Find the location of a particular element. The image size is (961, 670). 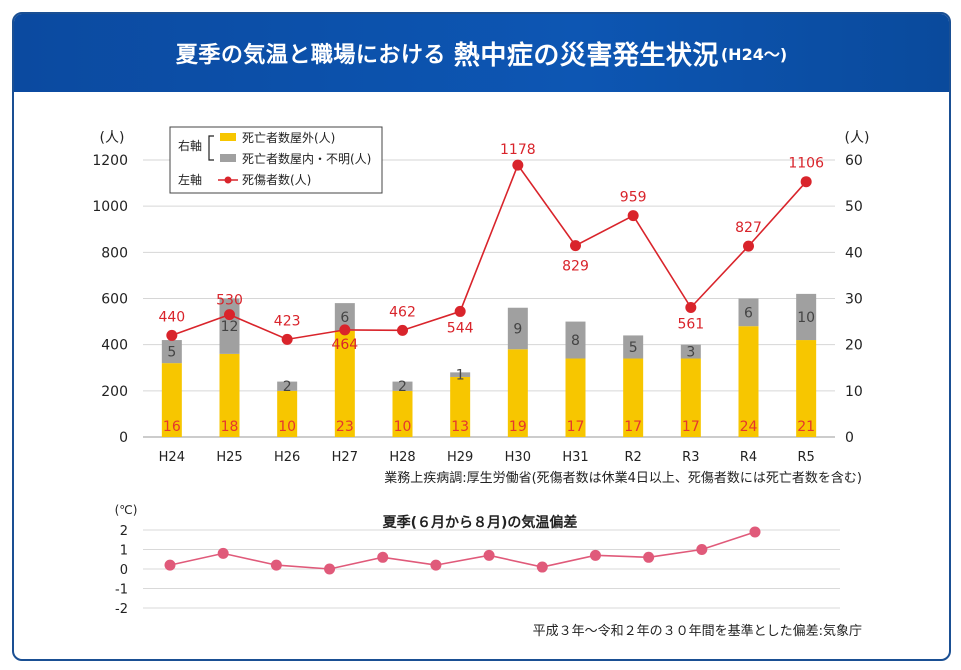

casualty-label: 959 is located at coordinates (633, 198).